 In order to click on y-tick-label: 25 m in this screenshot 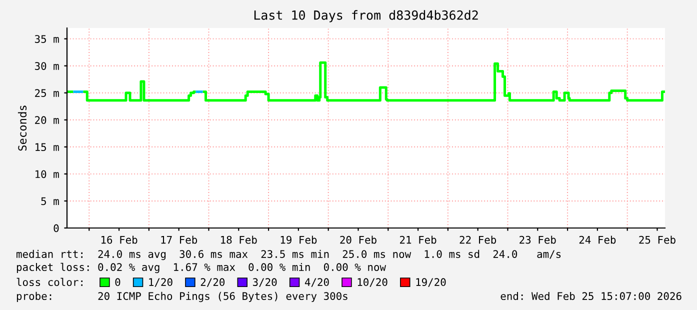, I will do `click(47, 93)`.